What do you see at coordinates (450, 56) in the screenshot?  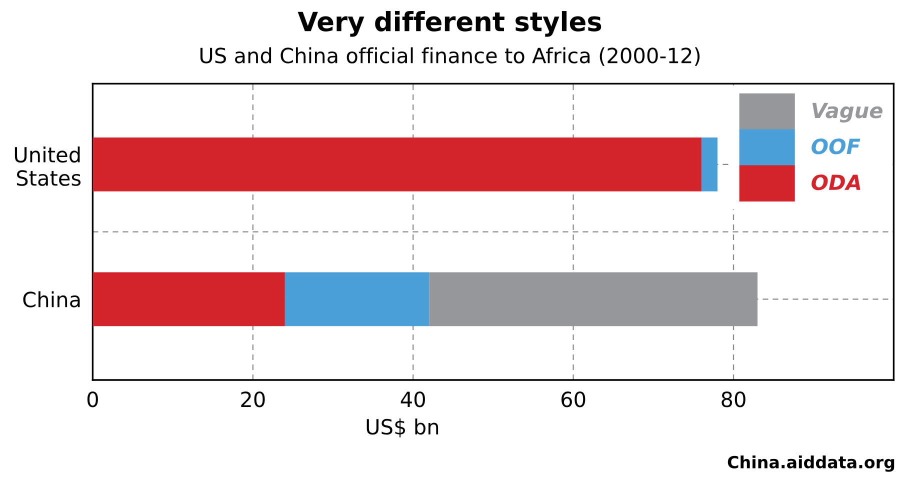 I see `chart-subtitle: US and China official finance to Africa (2000-12)` at bounding box center [450, 56].